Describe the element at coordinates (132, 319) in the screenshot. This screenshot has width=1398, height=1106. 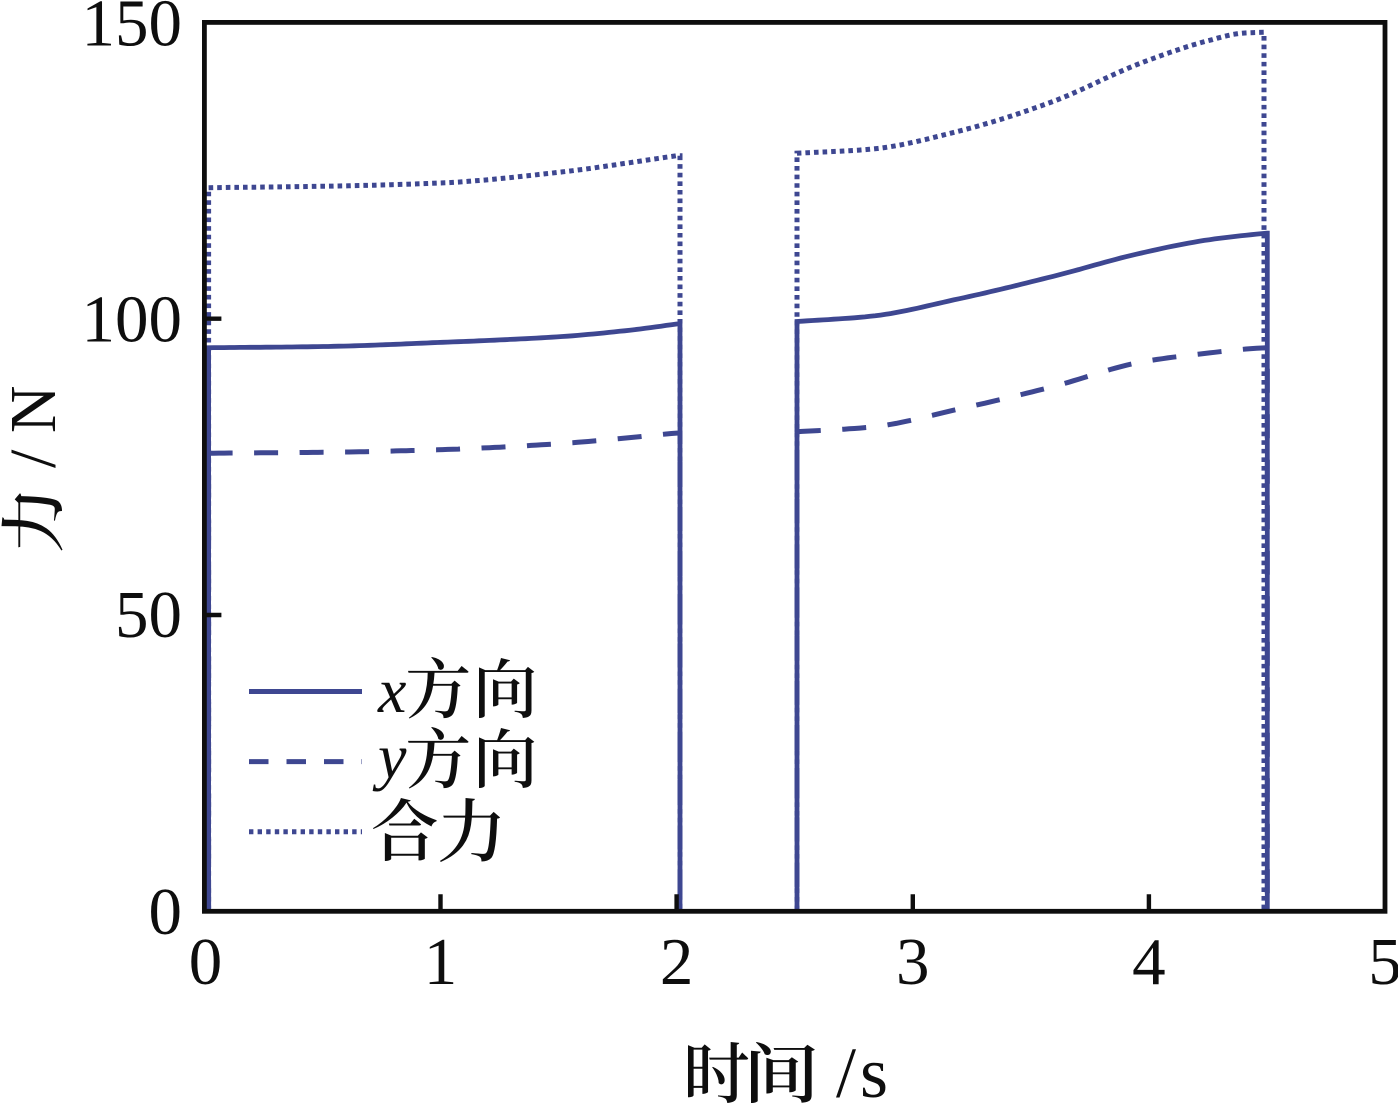
I see `svg-text: 100` at that location.